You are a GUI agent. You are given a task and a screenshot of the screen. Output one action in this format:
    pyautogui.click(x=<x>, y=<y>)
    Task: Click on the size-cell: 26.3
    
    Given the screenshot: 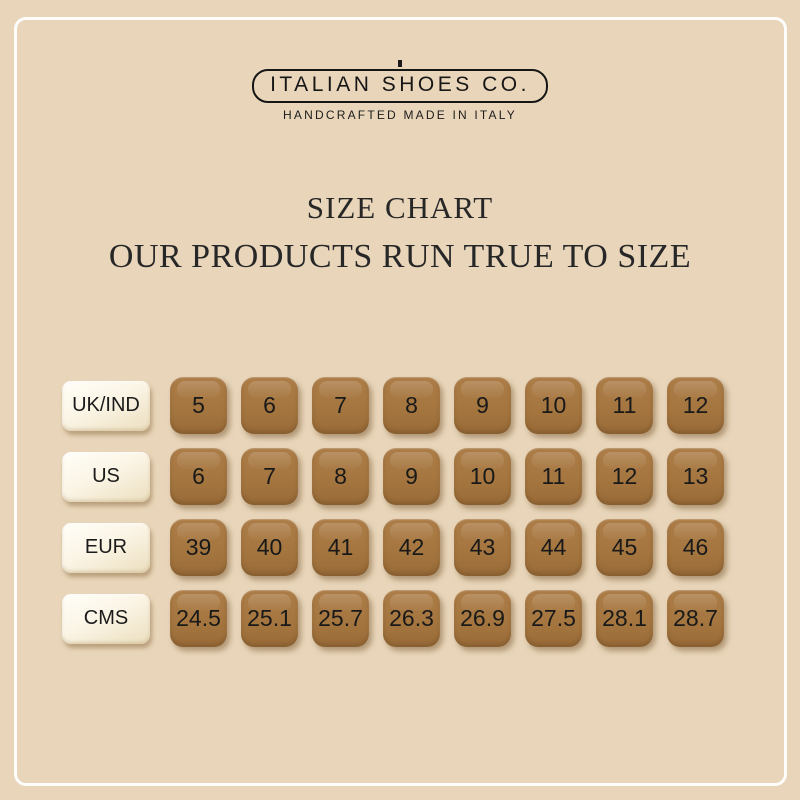 What is the action you would take?
    pyautogui.click(x=411, y=618)
    